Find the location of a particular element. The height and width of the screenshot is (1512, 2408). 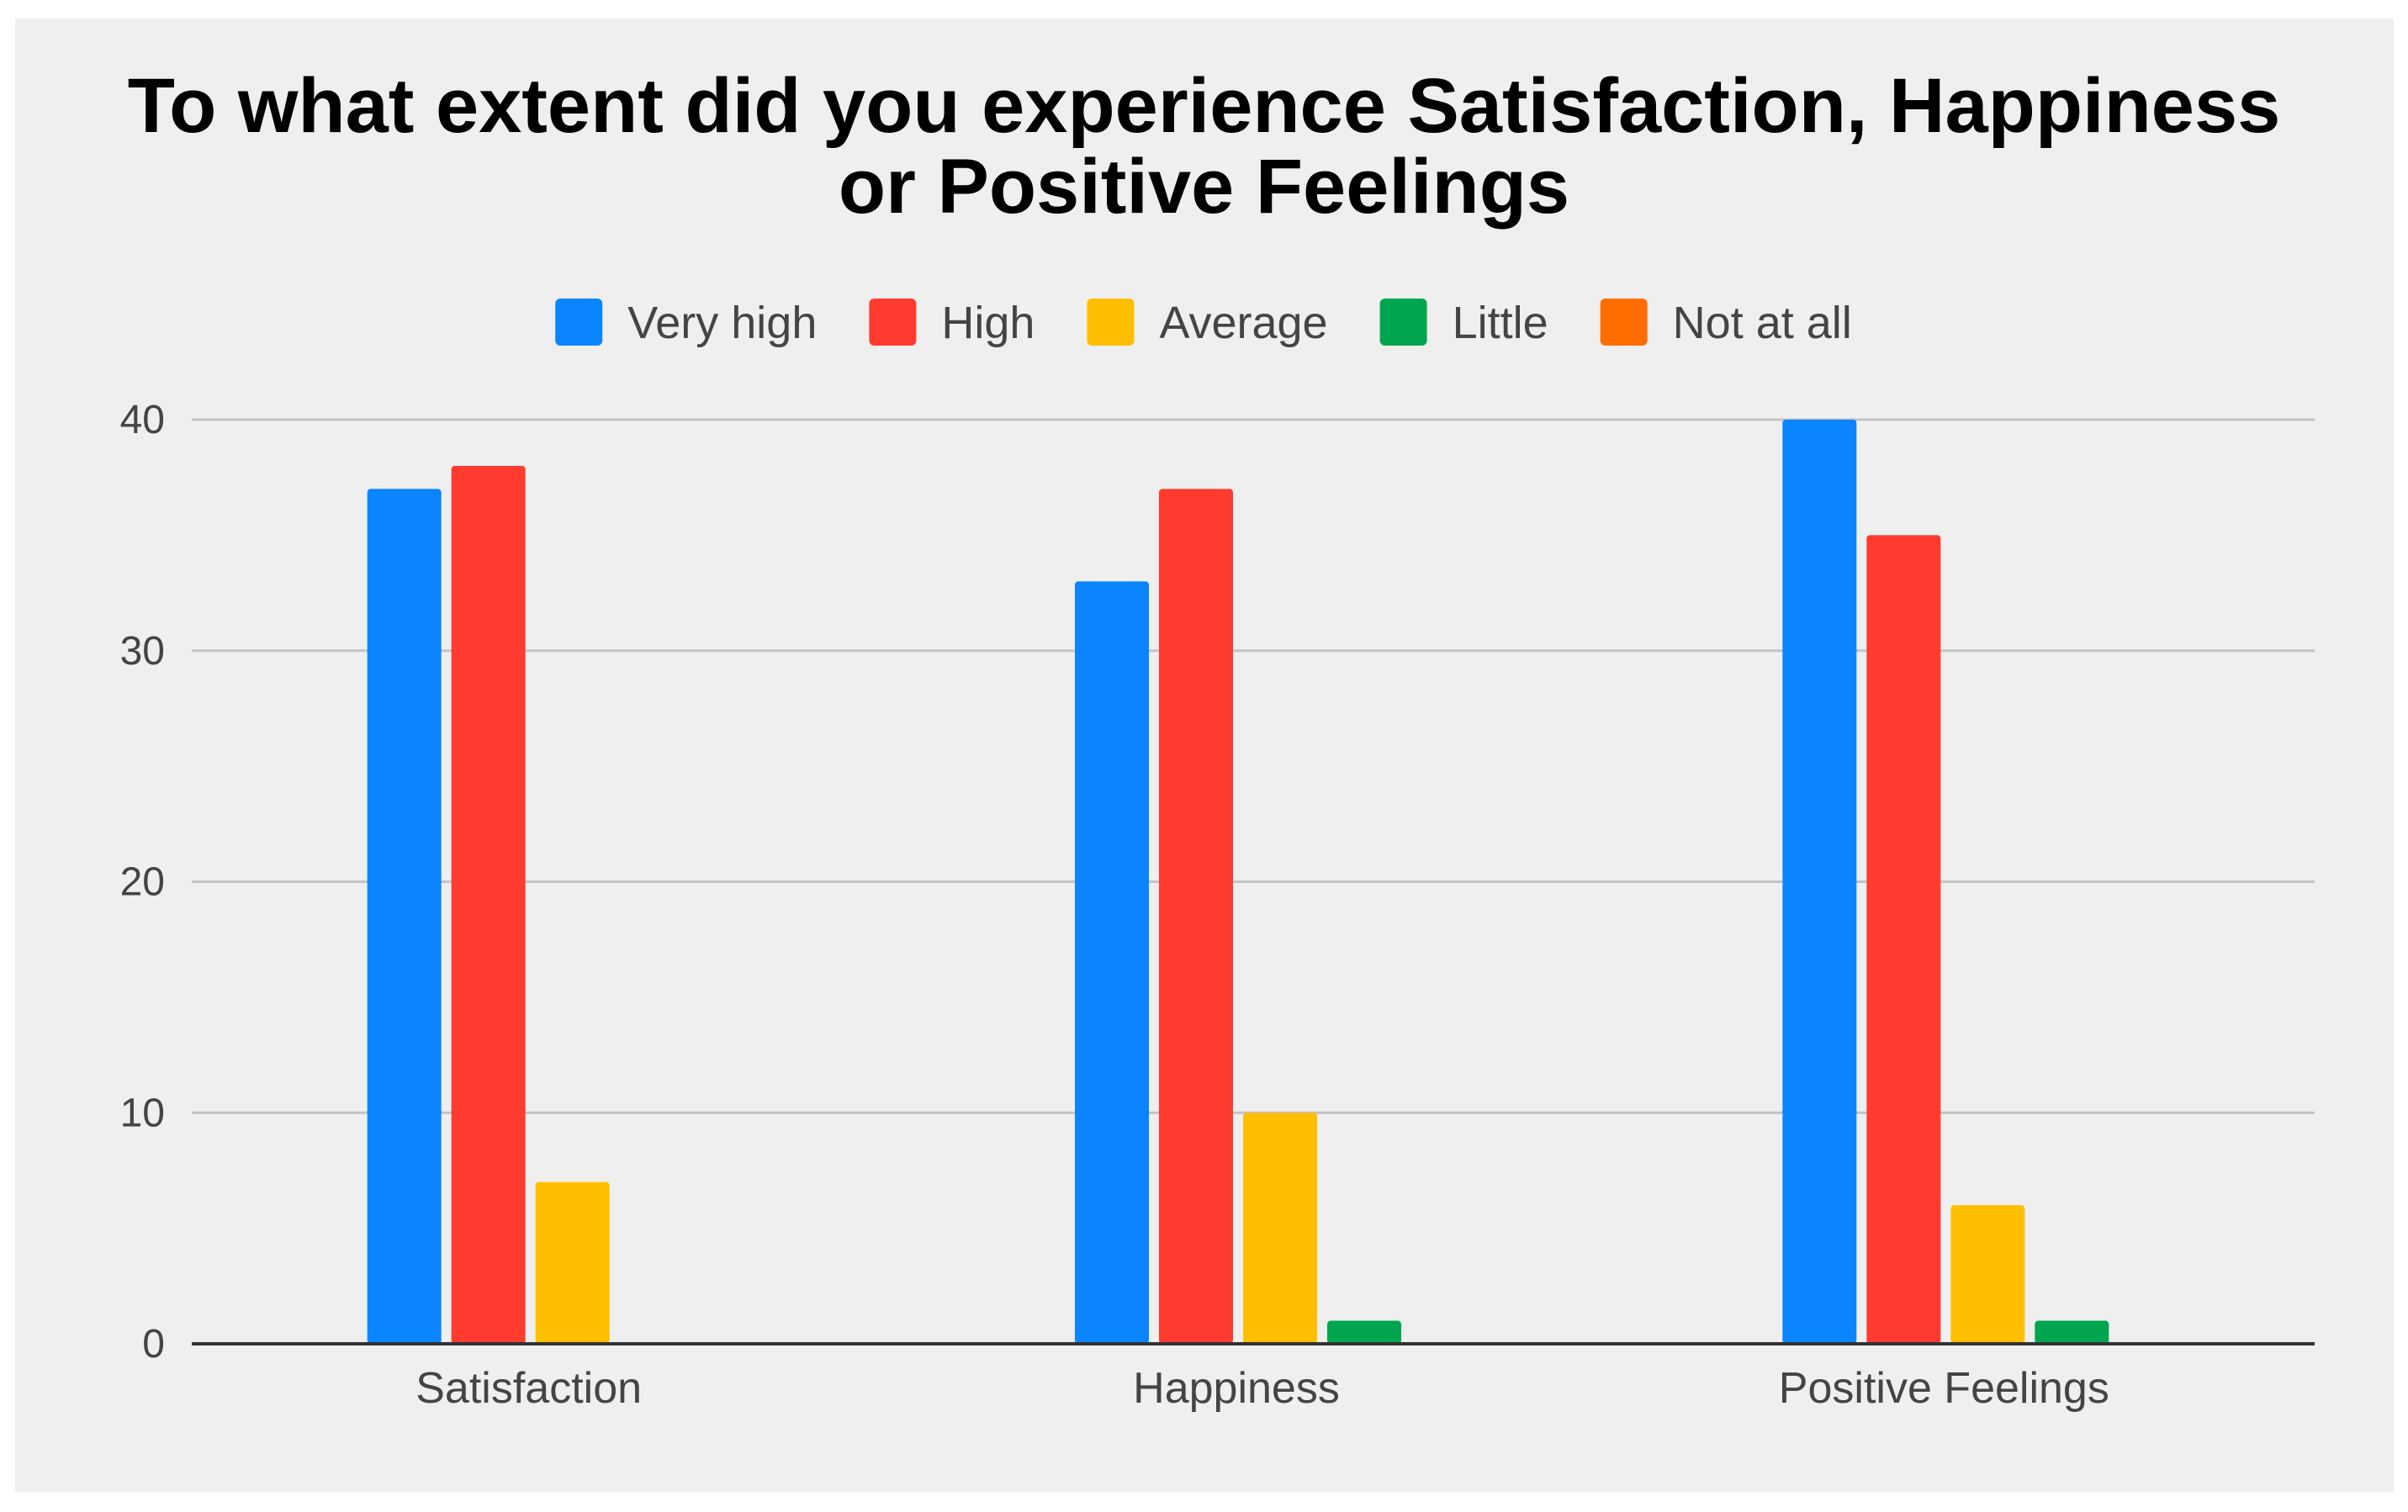

x-tick-label-satisfaction: Satisfaction is located at coordinates (528, 1388).